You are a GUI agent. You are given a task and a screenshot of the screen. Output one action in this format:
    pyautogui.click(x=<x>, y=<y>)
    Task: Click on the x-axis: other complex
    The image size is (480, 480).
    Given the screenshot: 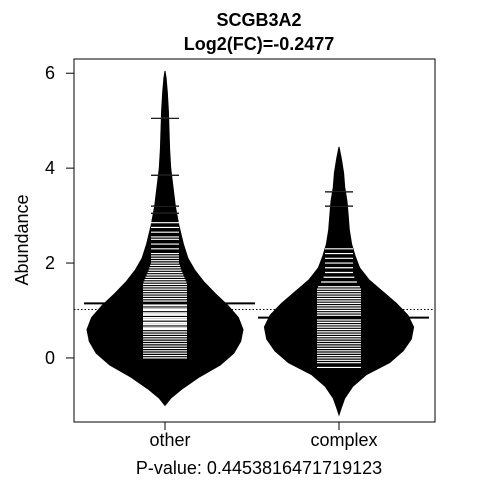 What is the action you would take?
    pyautogui.click(x=263, y=435)
    